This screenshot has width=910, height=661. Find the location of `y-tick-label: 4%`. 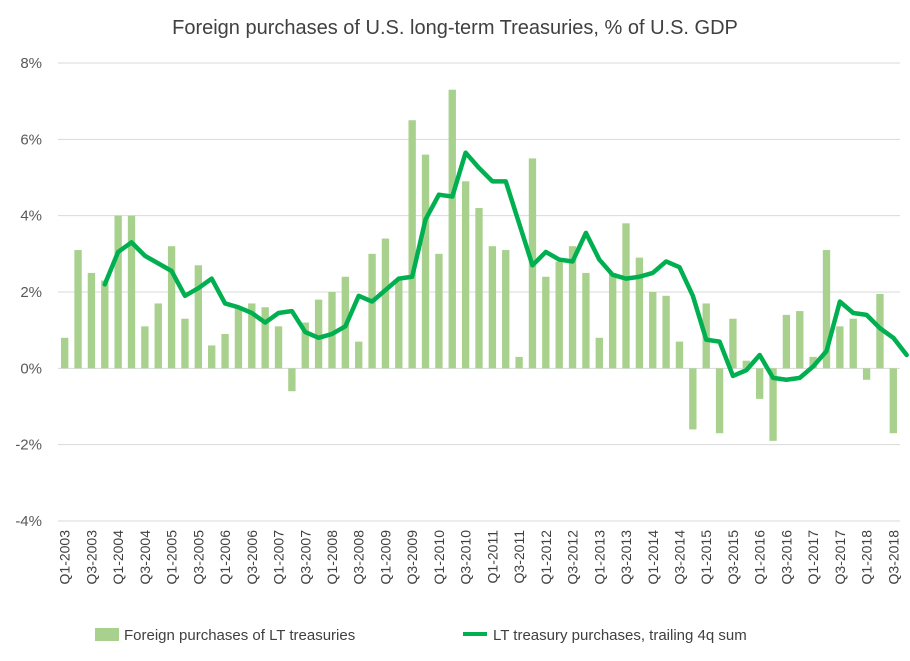

y-tick-label: 4% is located at coordinates (31, 216).